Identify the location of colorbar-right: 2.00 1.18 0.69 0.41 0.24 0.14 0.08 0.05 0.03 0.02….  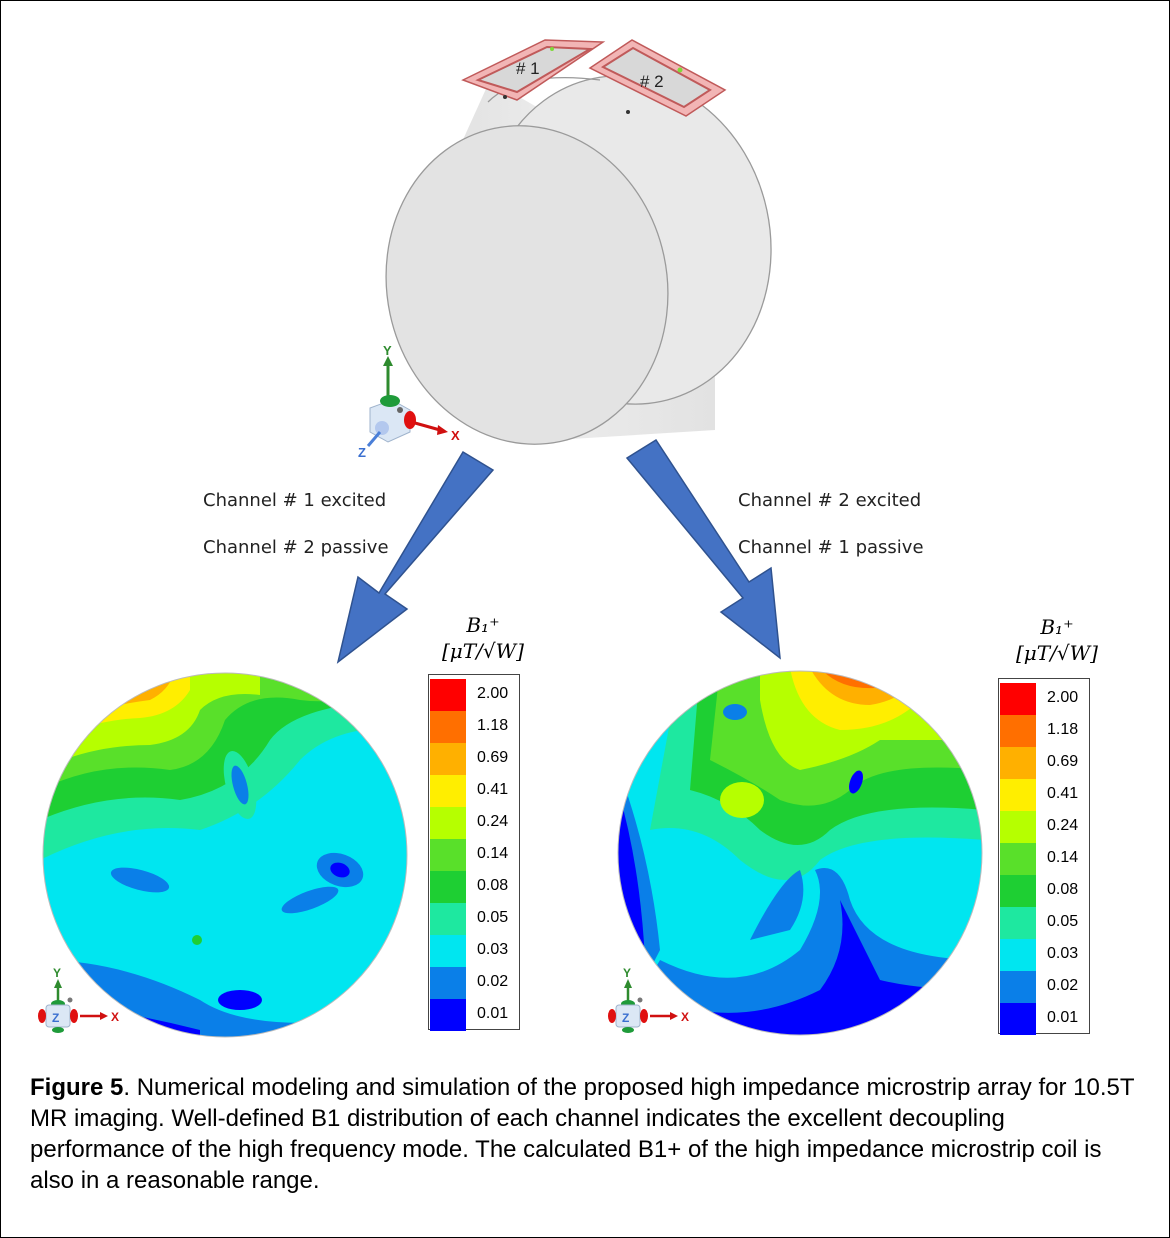
(1044, 856).